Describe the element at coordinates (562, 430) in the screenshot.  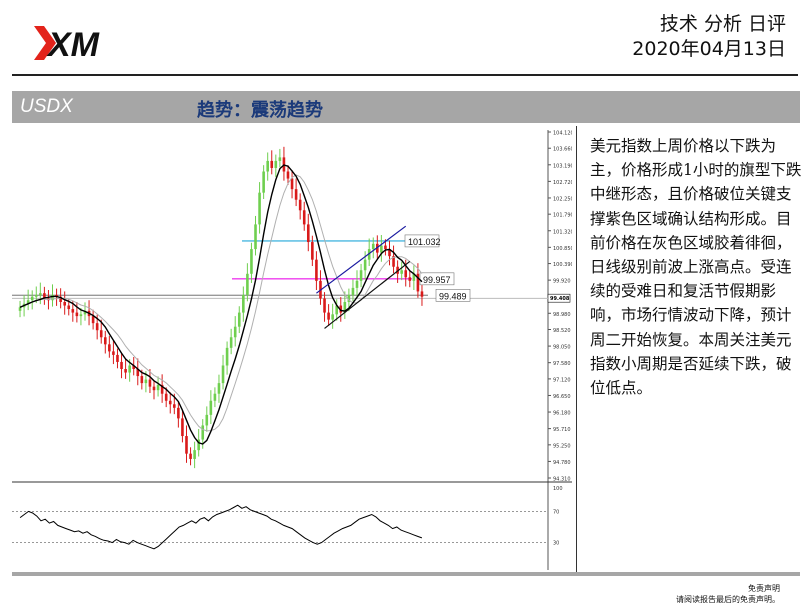
I see `y-tick-label: 95.710` at that location.